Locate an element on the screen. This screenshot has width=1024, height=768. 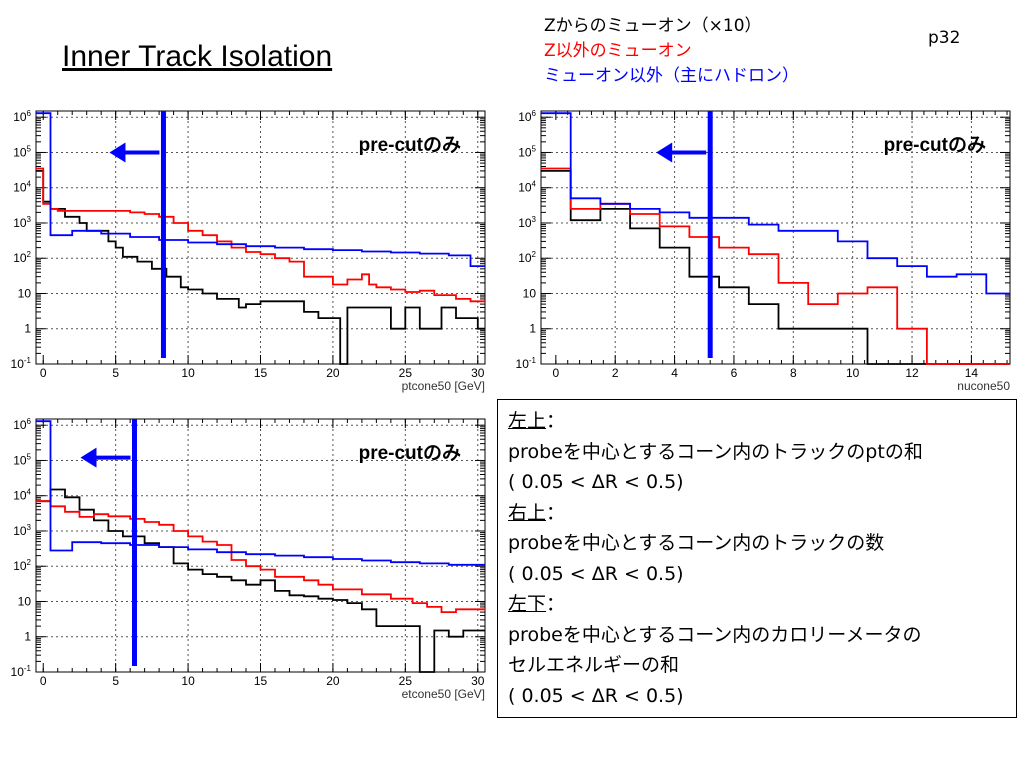
desc-bottom-left-line: 左下： is located at coordinates (757, 604).